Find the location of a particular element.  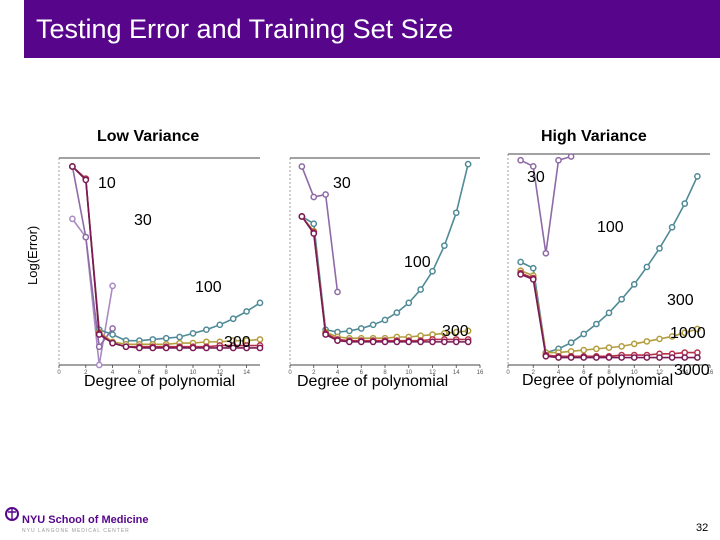

high-variance-label: High Variance is located at coordinates (594, 136).